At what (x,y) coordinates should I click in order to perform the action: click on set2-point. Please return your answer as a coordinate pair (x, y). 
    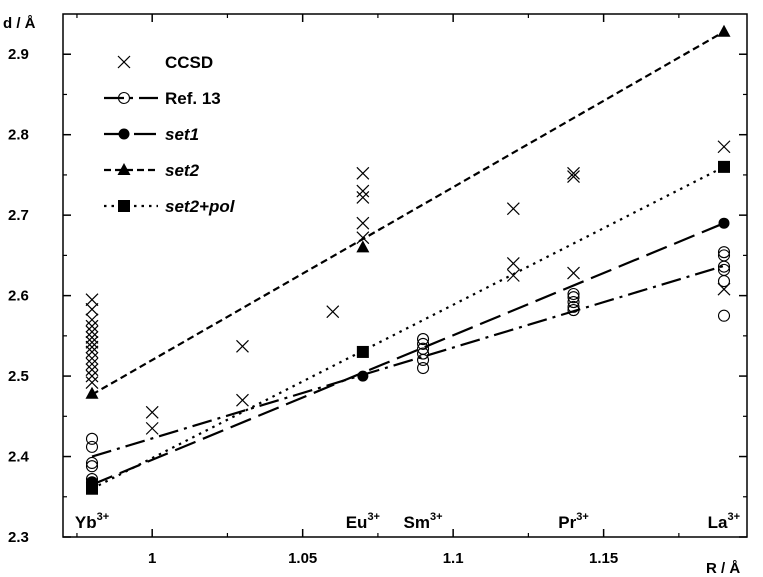
    Looking at the image, I should click on (92, 392).